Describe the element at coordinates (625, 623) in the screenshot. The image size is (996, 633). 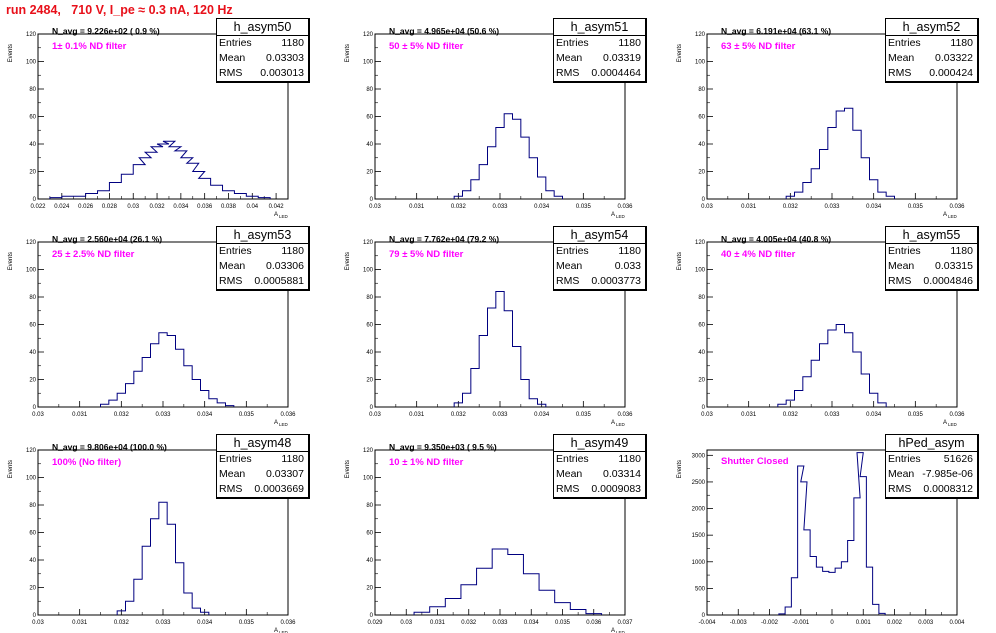
I see `x-tick-label: 0.037` at that location.